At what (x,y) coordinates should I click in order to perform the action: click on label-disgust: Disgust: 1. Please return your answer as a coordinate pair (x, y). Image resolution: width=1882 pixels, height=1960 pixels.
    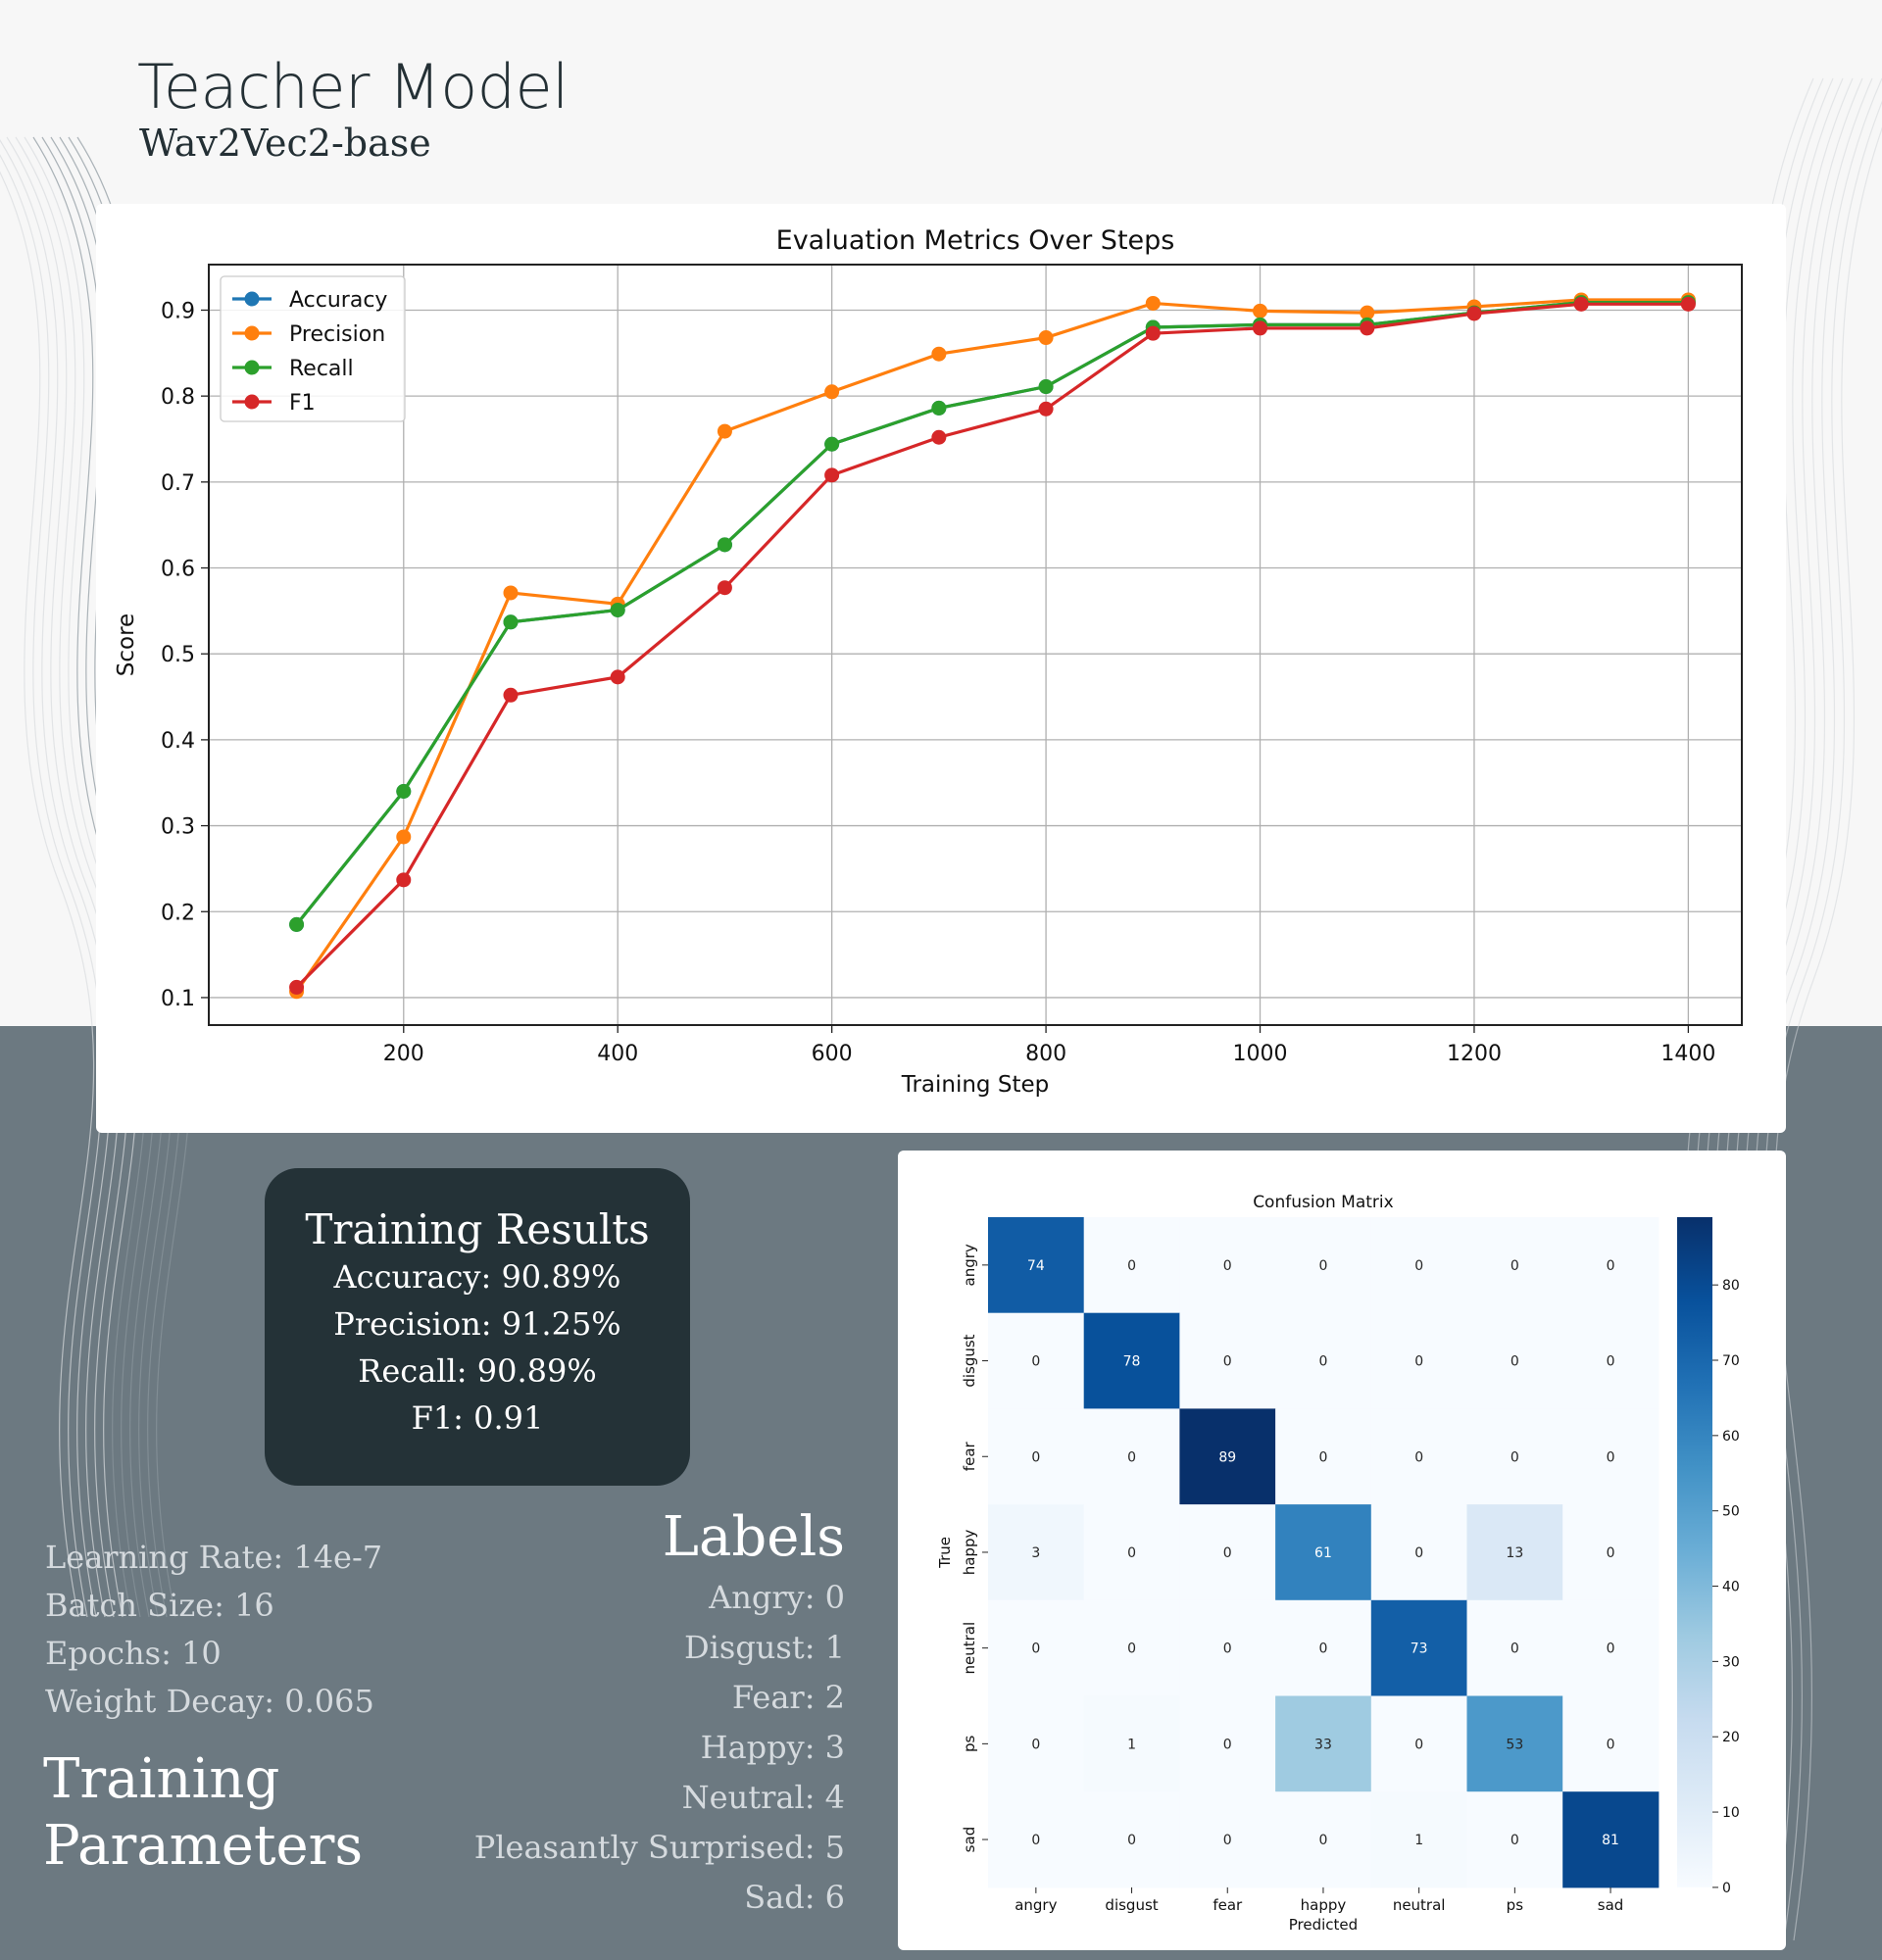
    Looking at the image, I should click on (765, 1647).